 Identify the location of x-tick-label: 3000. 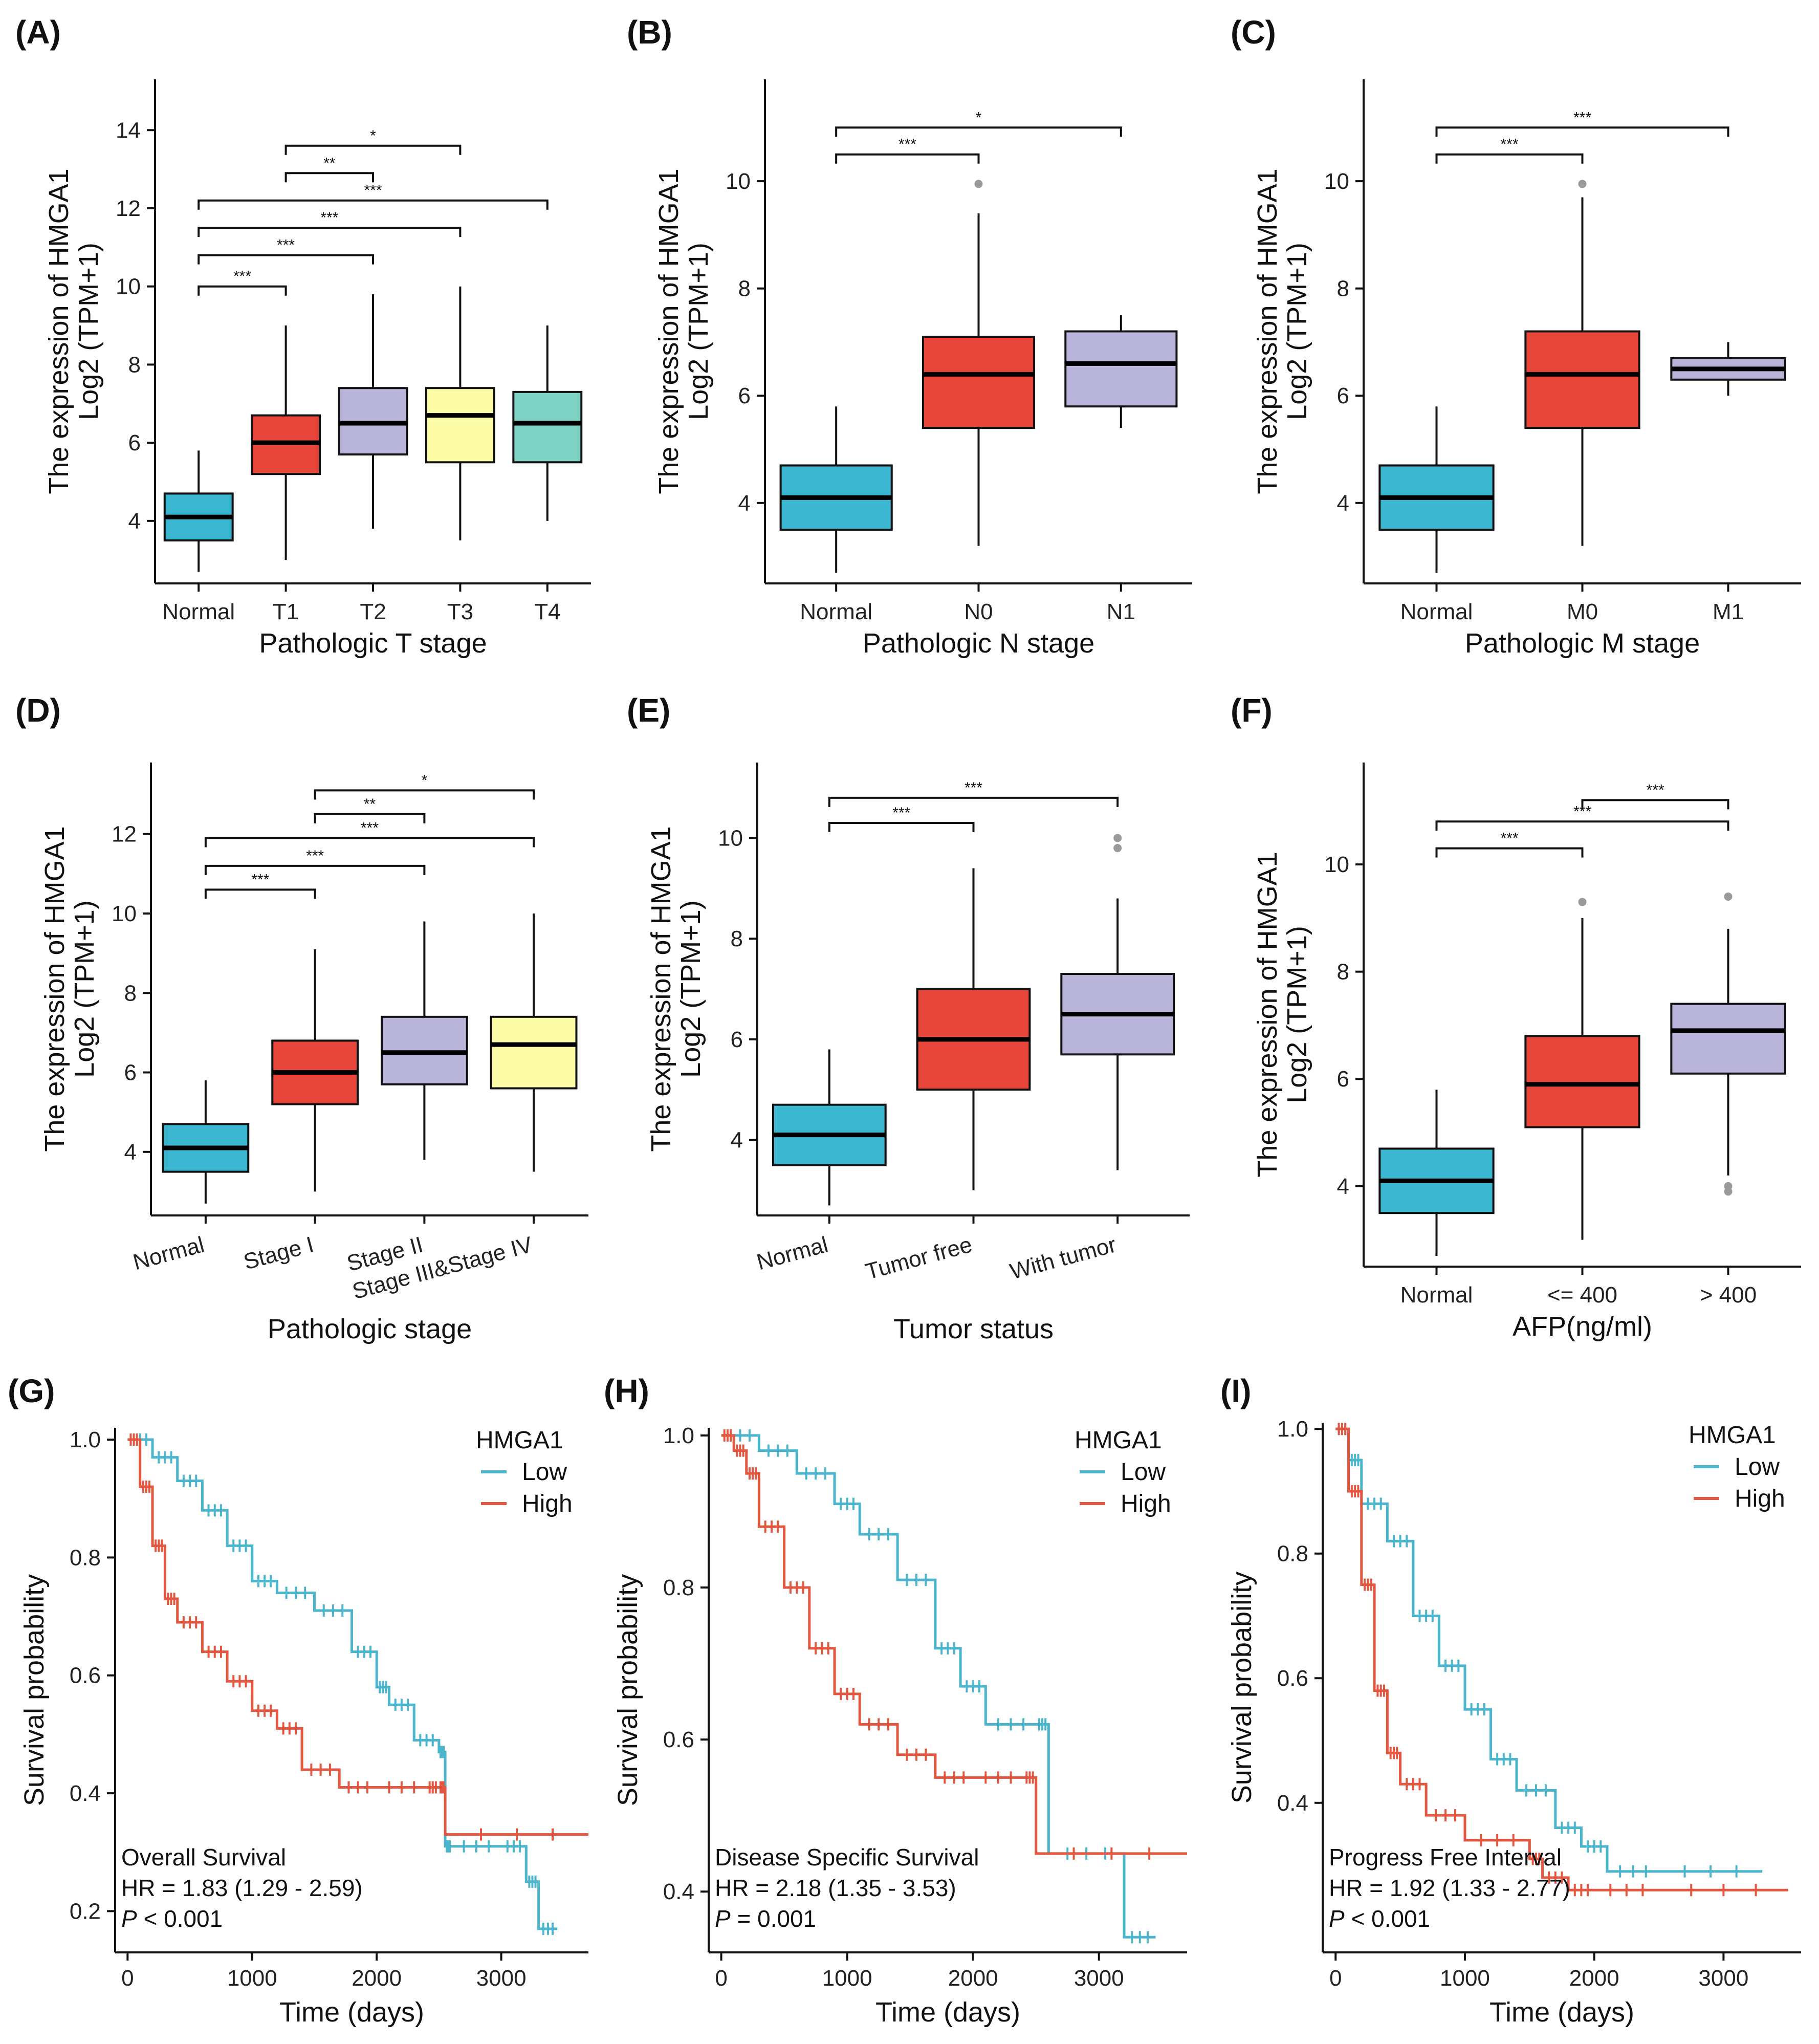
(502, 1978).